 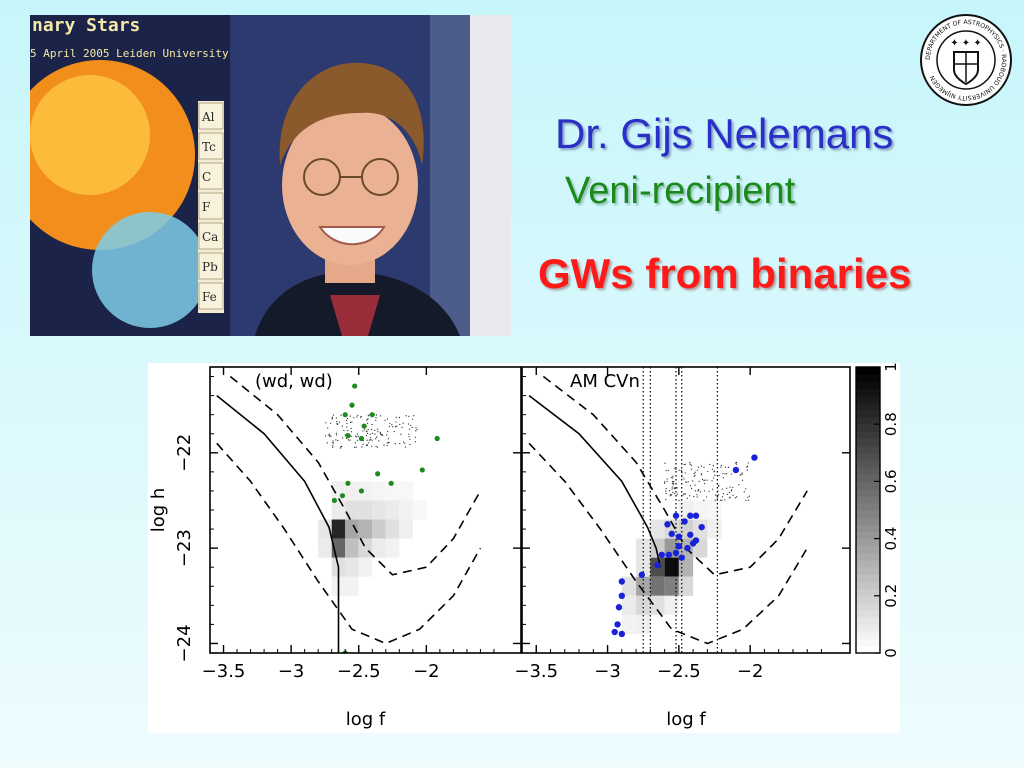 What do you see at coordinates (208, 117) in the screenshot?
I see `poster-element-label: Al` at bounding box center [208, 117].